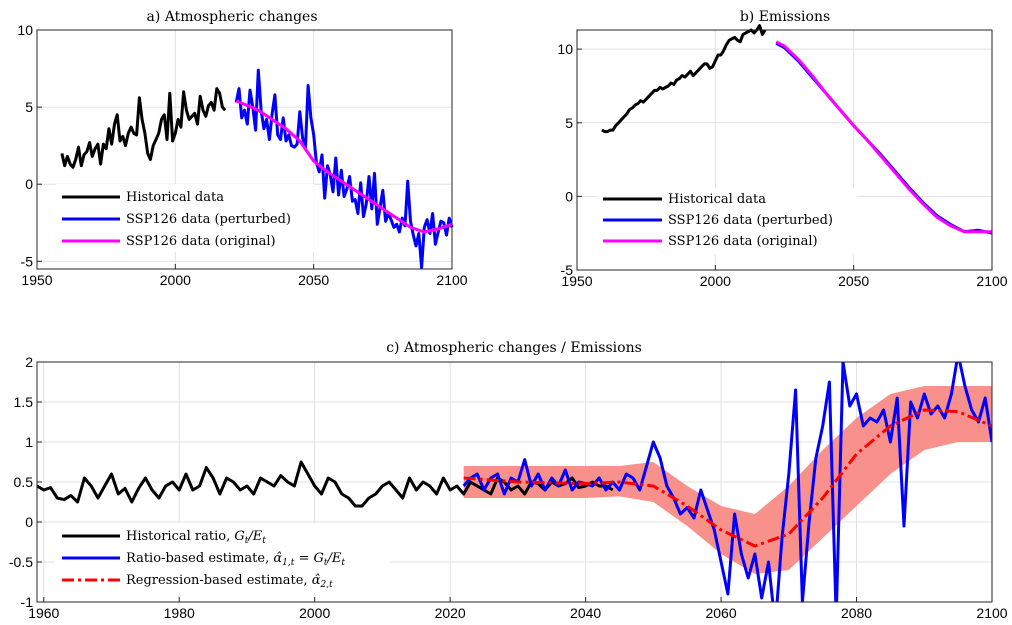 The width and height of the screenshot is (1012, 625). What do you see at coordinates (24, 482) in the screenshot?
I see `y-tick-label: 0.5` at bounding box center [24, 482].